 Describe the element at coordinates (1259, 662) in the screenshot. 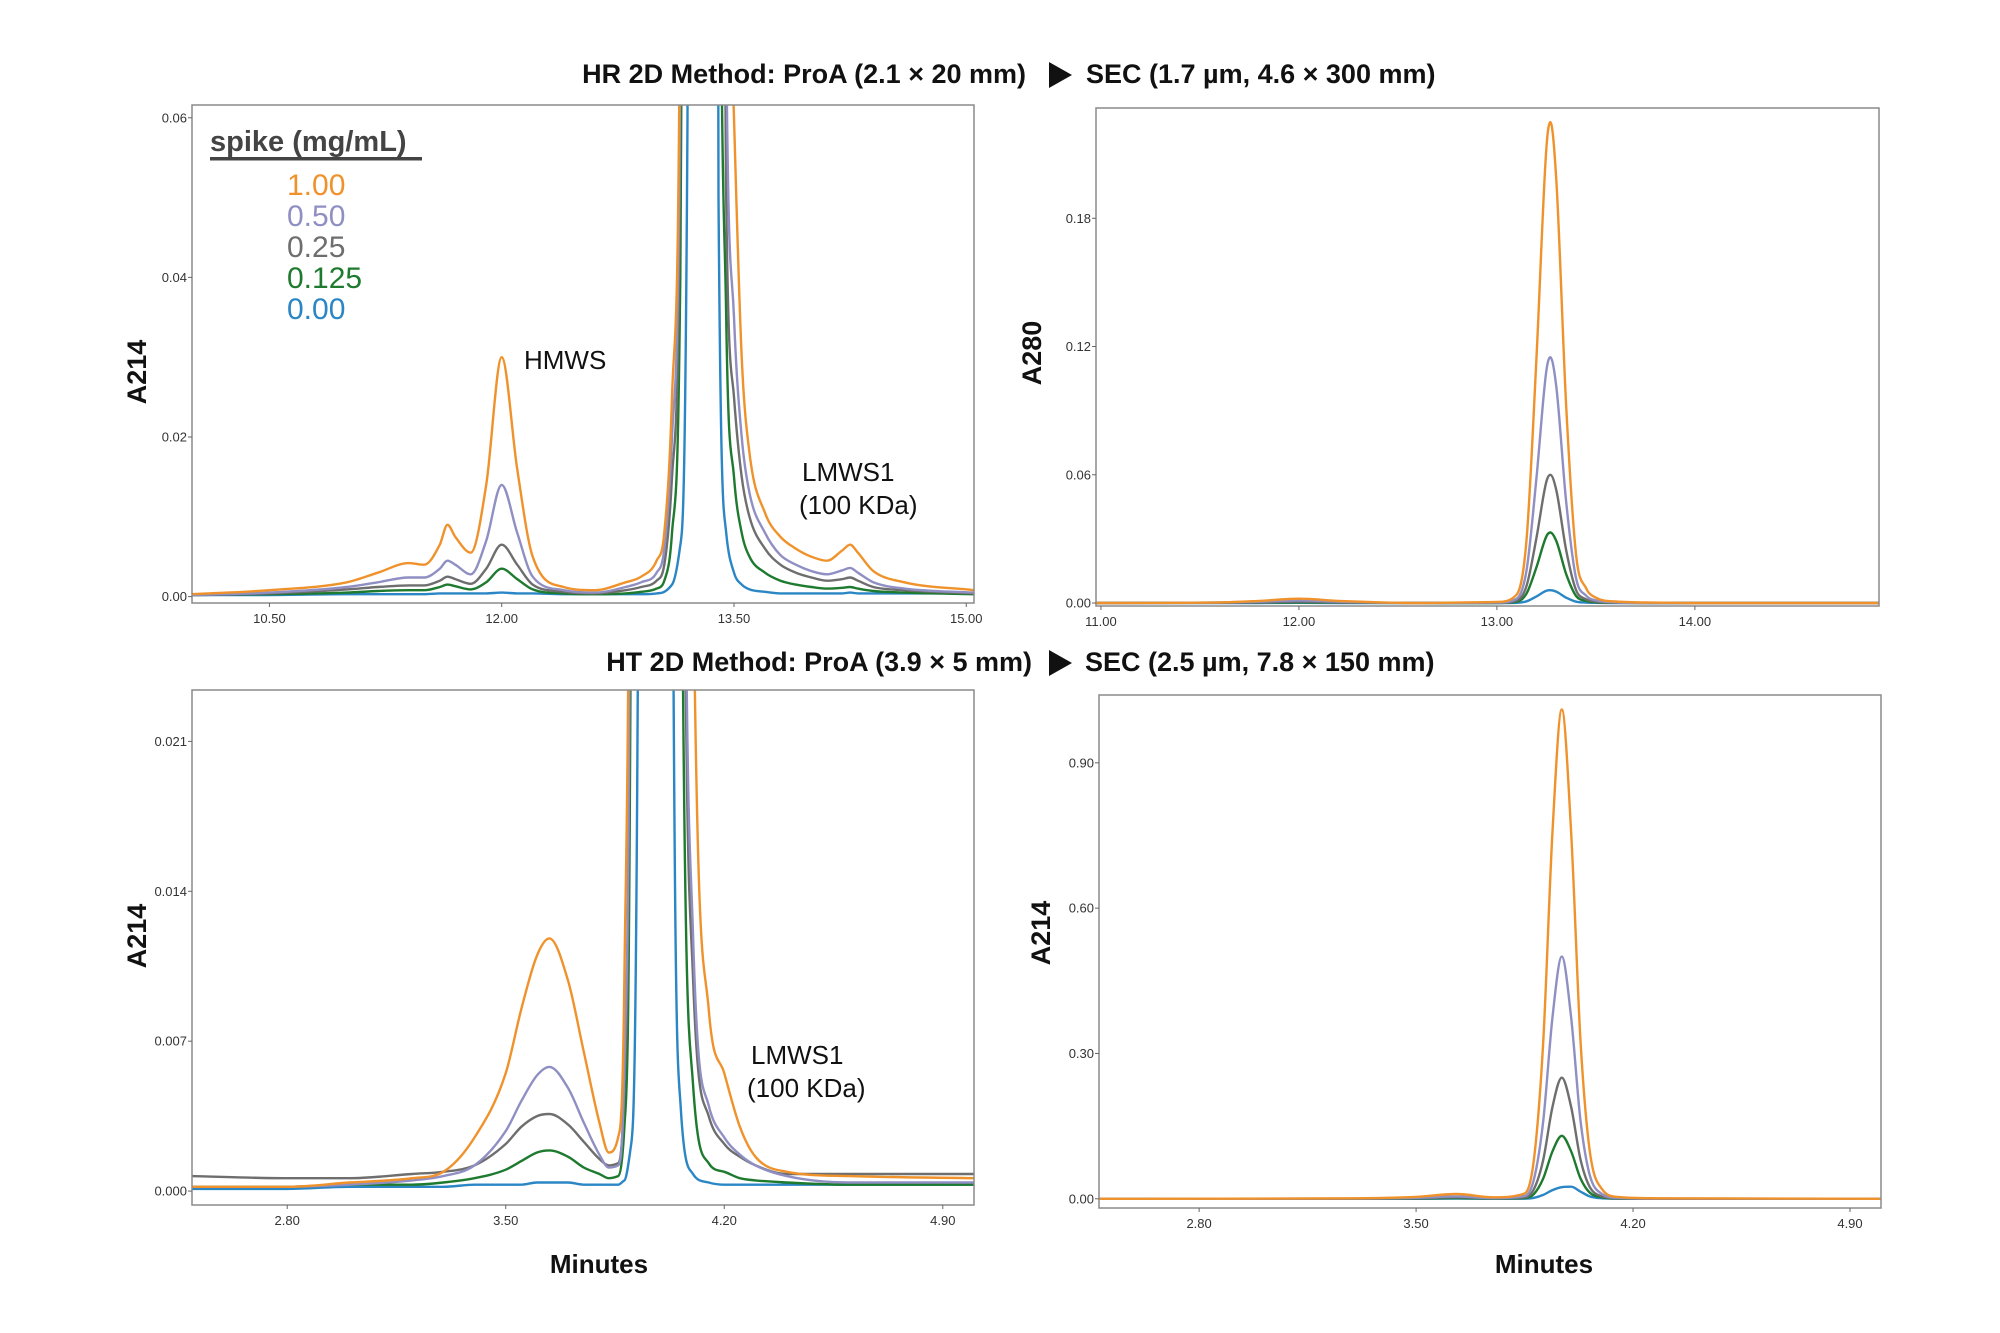

I see `ht-sec-title: SEC (2.5 µm, 7.8 × 150 mm)` at that location.